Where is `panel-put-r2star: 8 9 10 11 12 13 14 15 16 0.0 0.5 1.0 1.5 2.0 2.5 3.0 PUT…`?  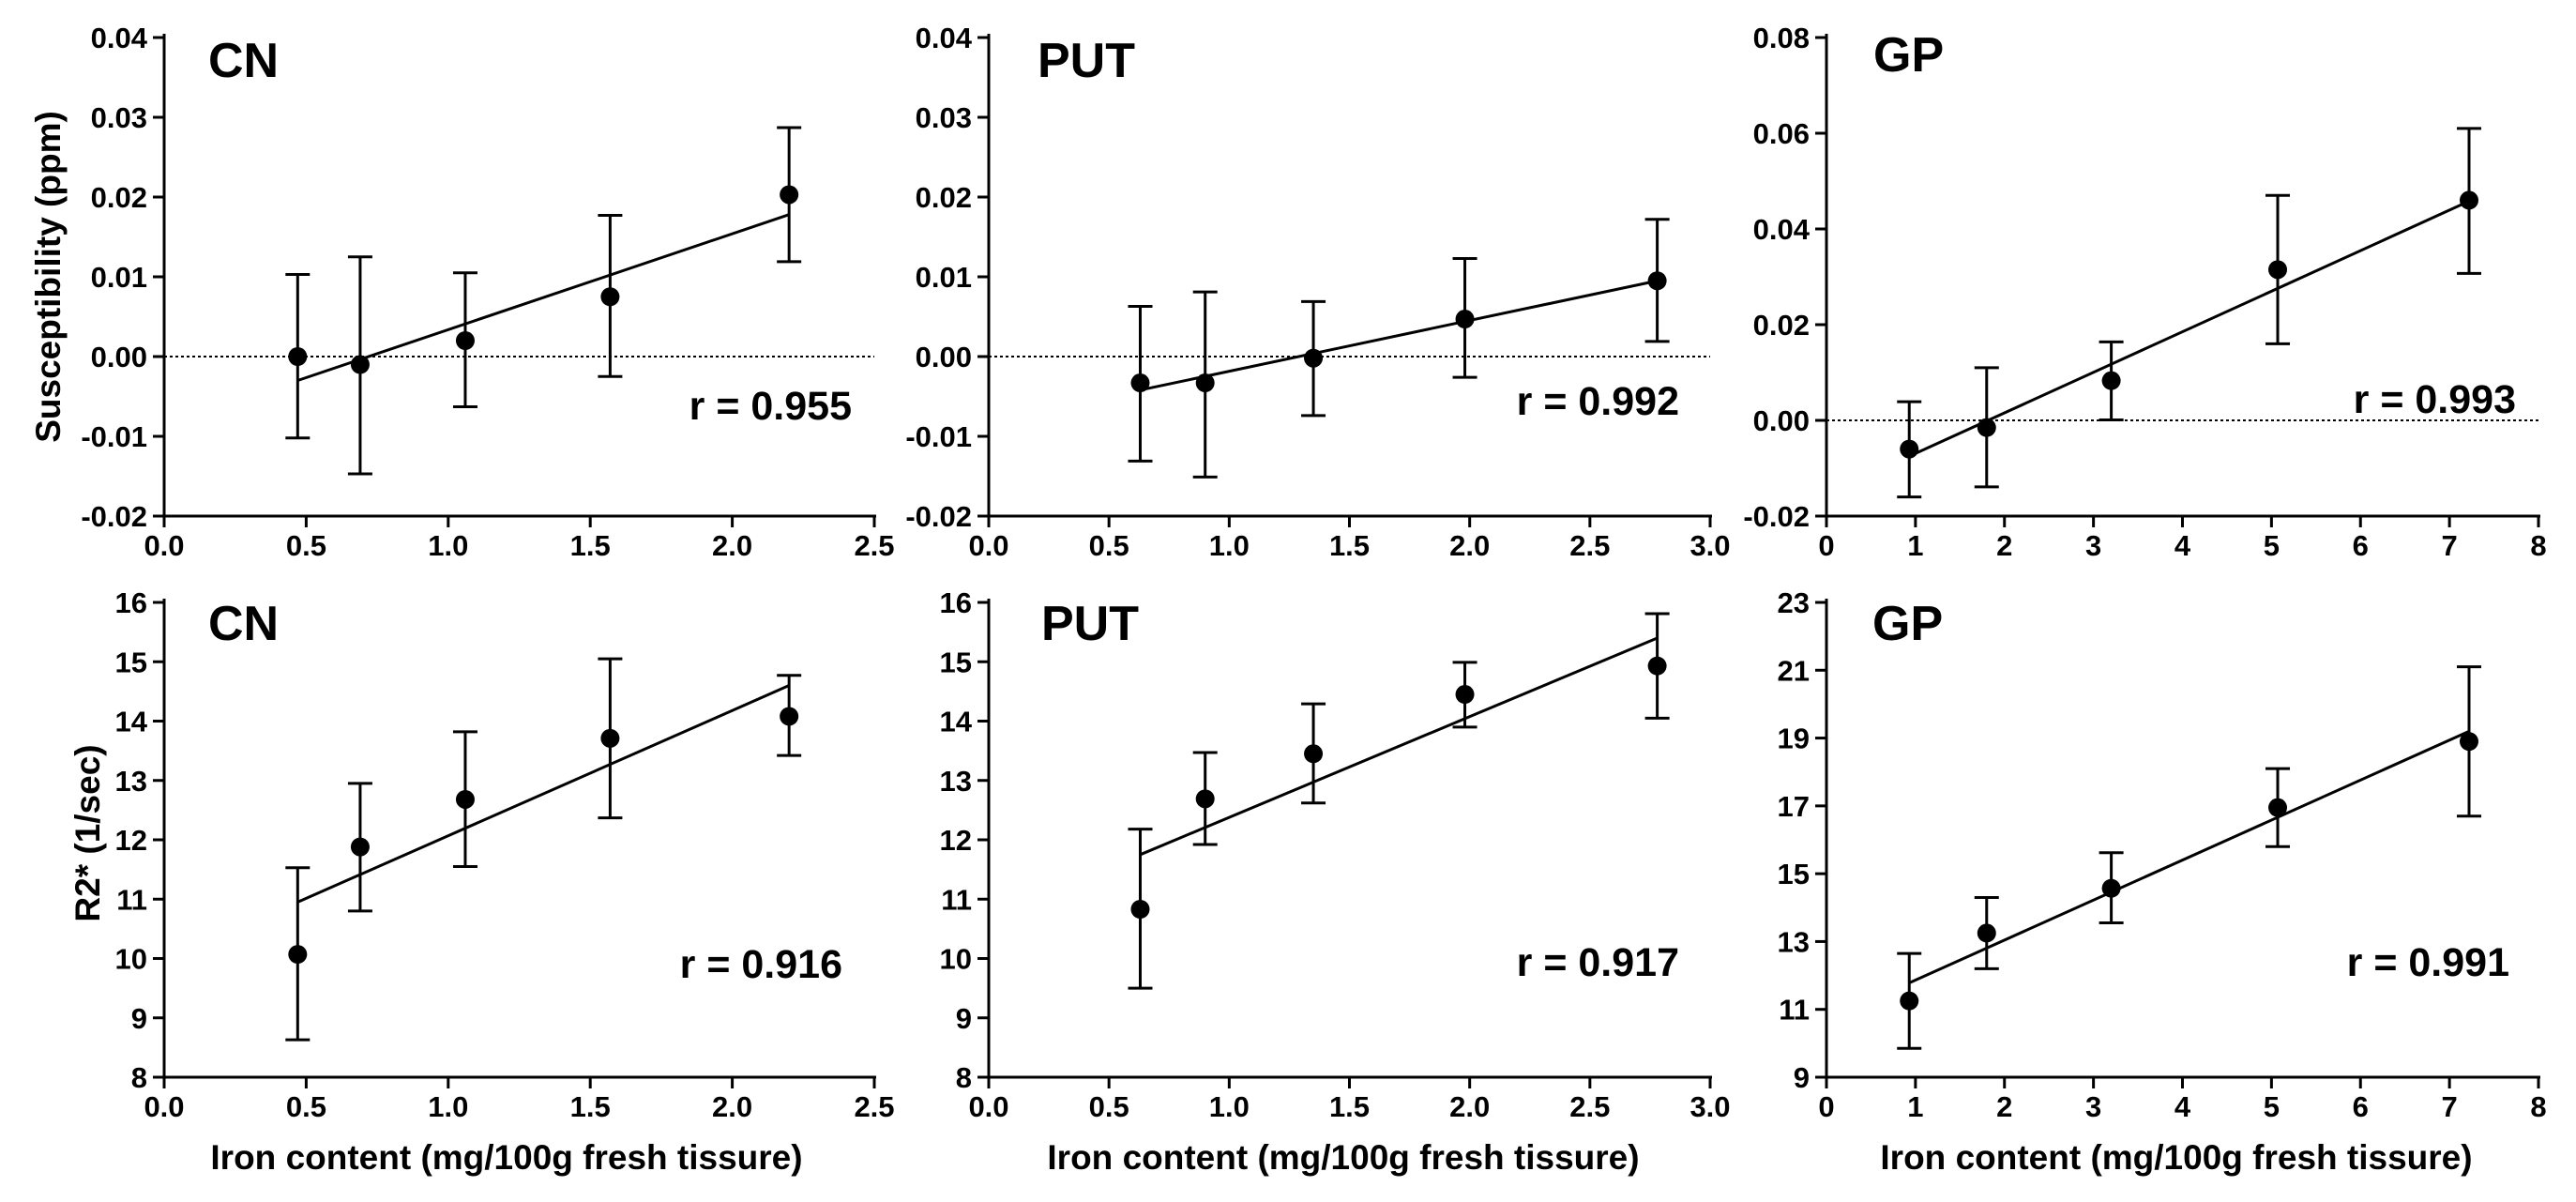
panel-put-r2star: 8 9 10 11 12 13 14 15 16 0.0 0.5 1.0 1.5 2.0 2.5 3.0 PUT… is located at coordinates (1335, 854).